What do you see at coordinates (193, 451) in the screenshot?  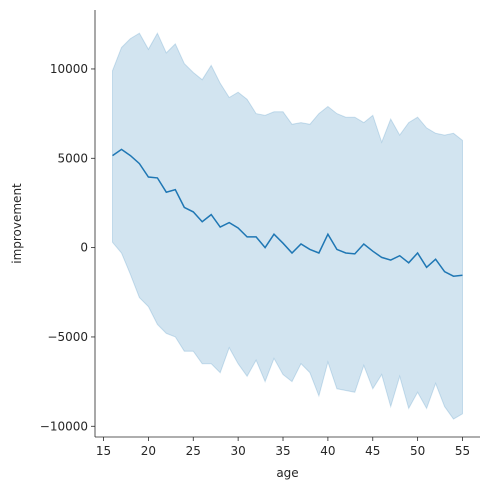 I see `x-tick-label: 25` at bounding box center [193, 451].